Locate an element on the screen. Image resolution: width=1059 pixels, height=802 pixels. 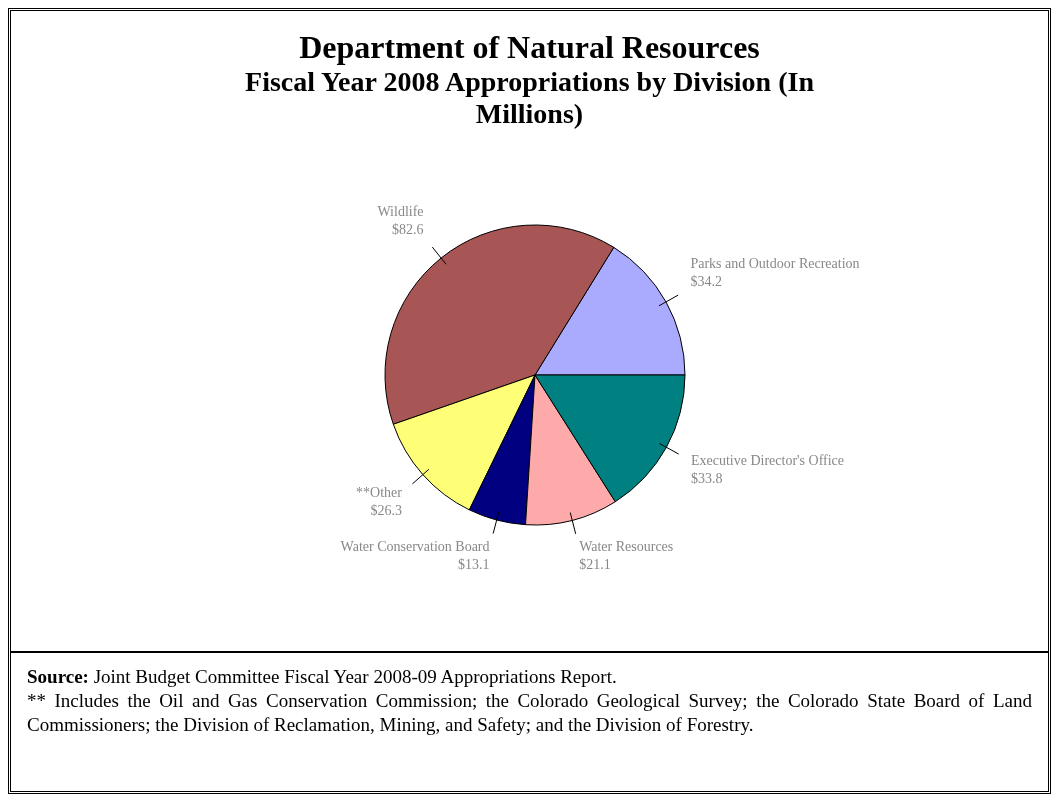
slice-label: Water Resources is located at coordinates (625, 547).